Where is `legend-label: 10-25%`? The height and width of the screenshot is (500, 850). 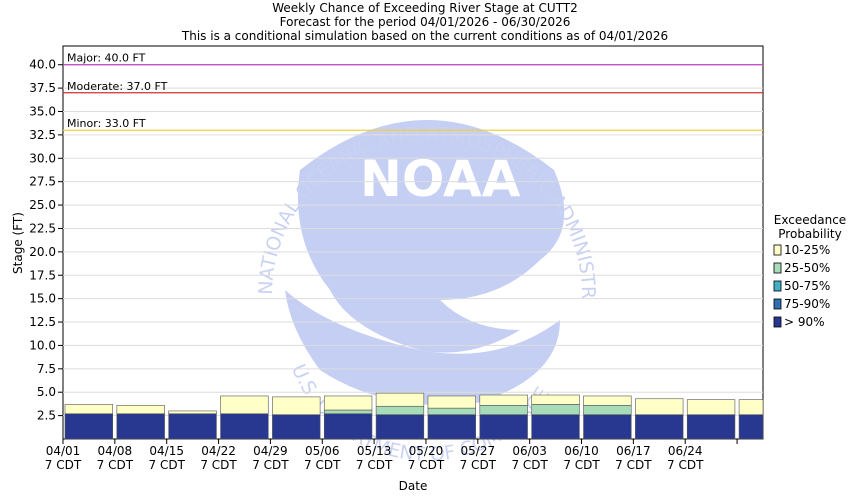 legend-label: 10-25% is located at coordinates (807, 250).